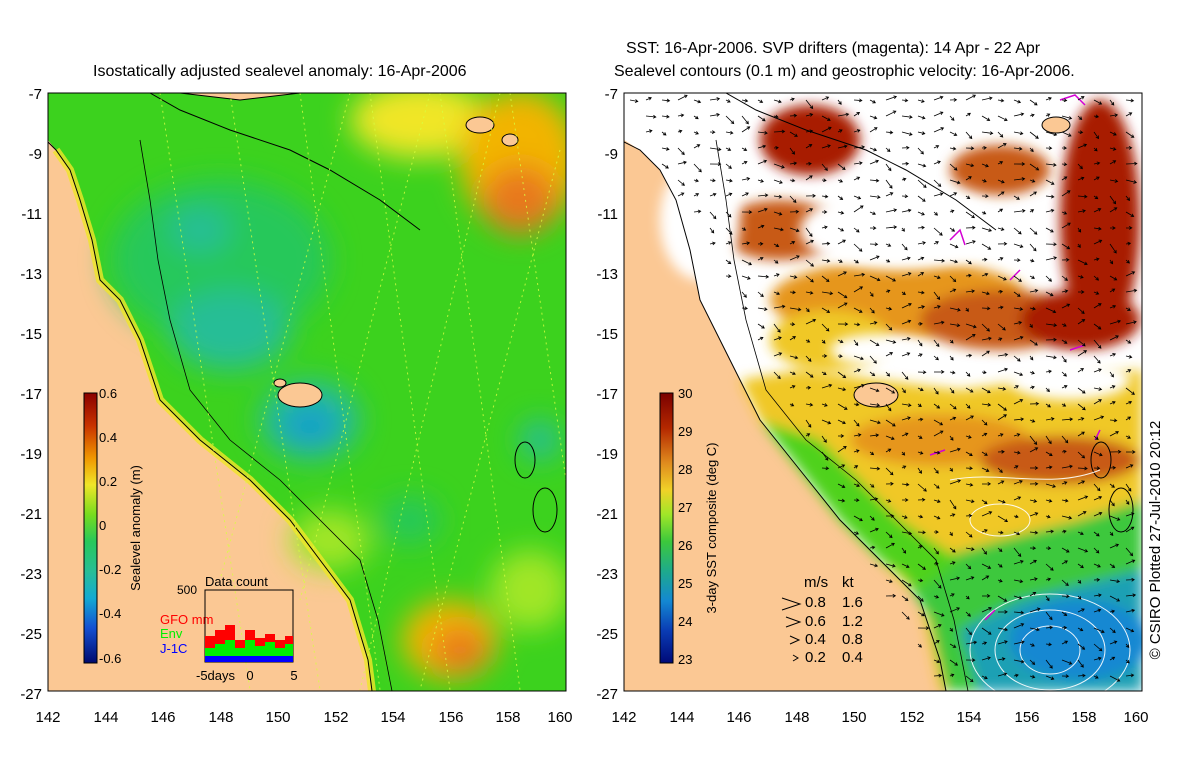 The height and width of the screenshot is (780, 1200). What do you see at coordinates (47, 717) in the screenshot?
I see `left-x-tick: 142` at bounding box center [47, 717].